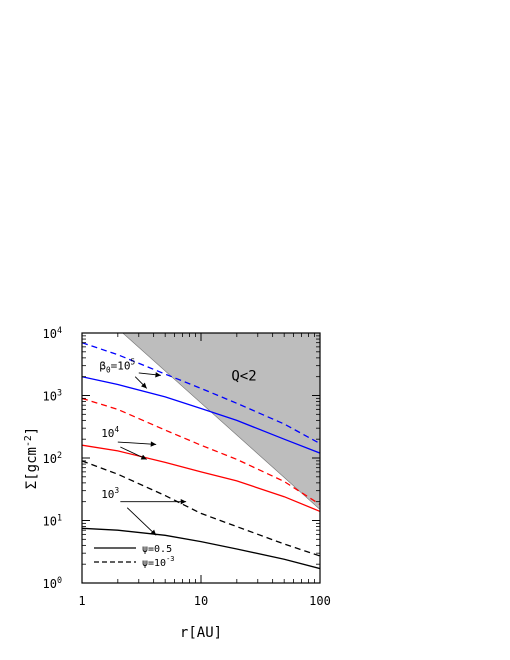  Describe the element at coordinates (201, 601) in the screenshot. I see `x-tick-label: 10` at that location.